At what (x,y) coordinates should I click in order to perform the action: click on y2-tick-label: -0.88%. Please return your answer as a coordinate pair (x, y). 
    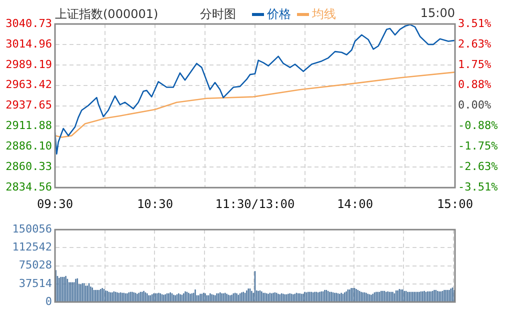
    Looking at the image, I should click on (478, 125).